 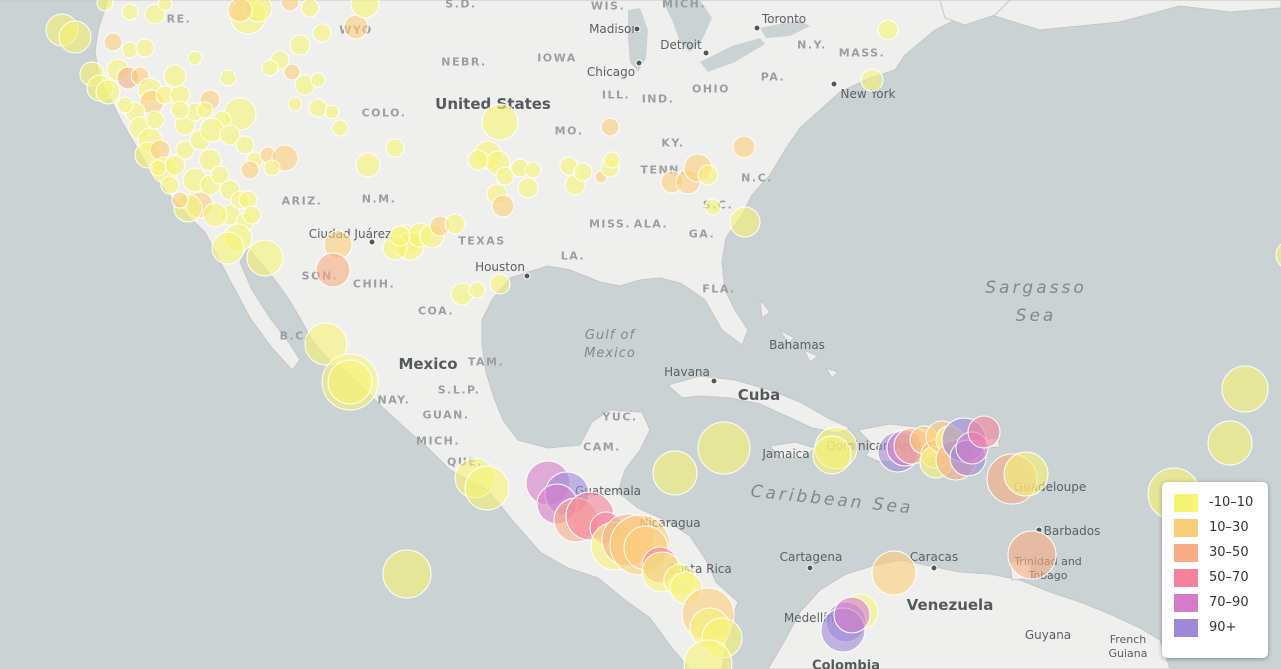 I want to click on lake-michigan, so click(x=638, y=40).